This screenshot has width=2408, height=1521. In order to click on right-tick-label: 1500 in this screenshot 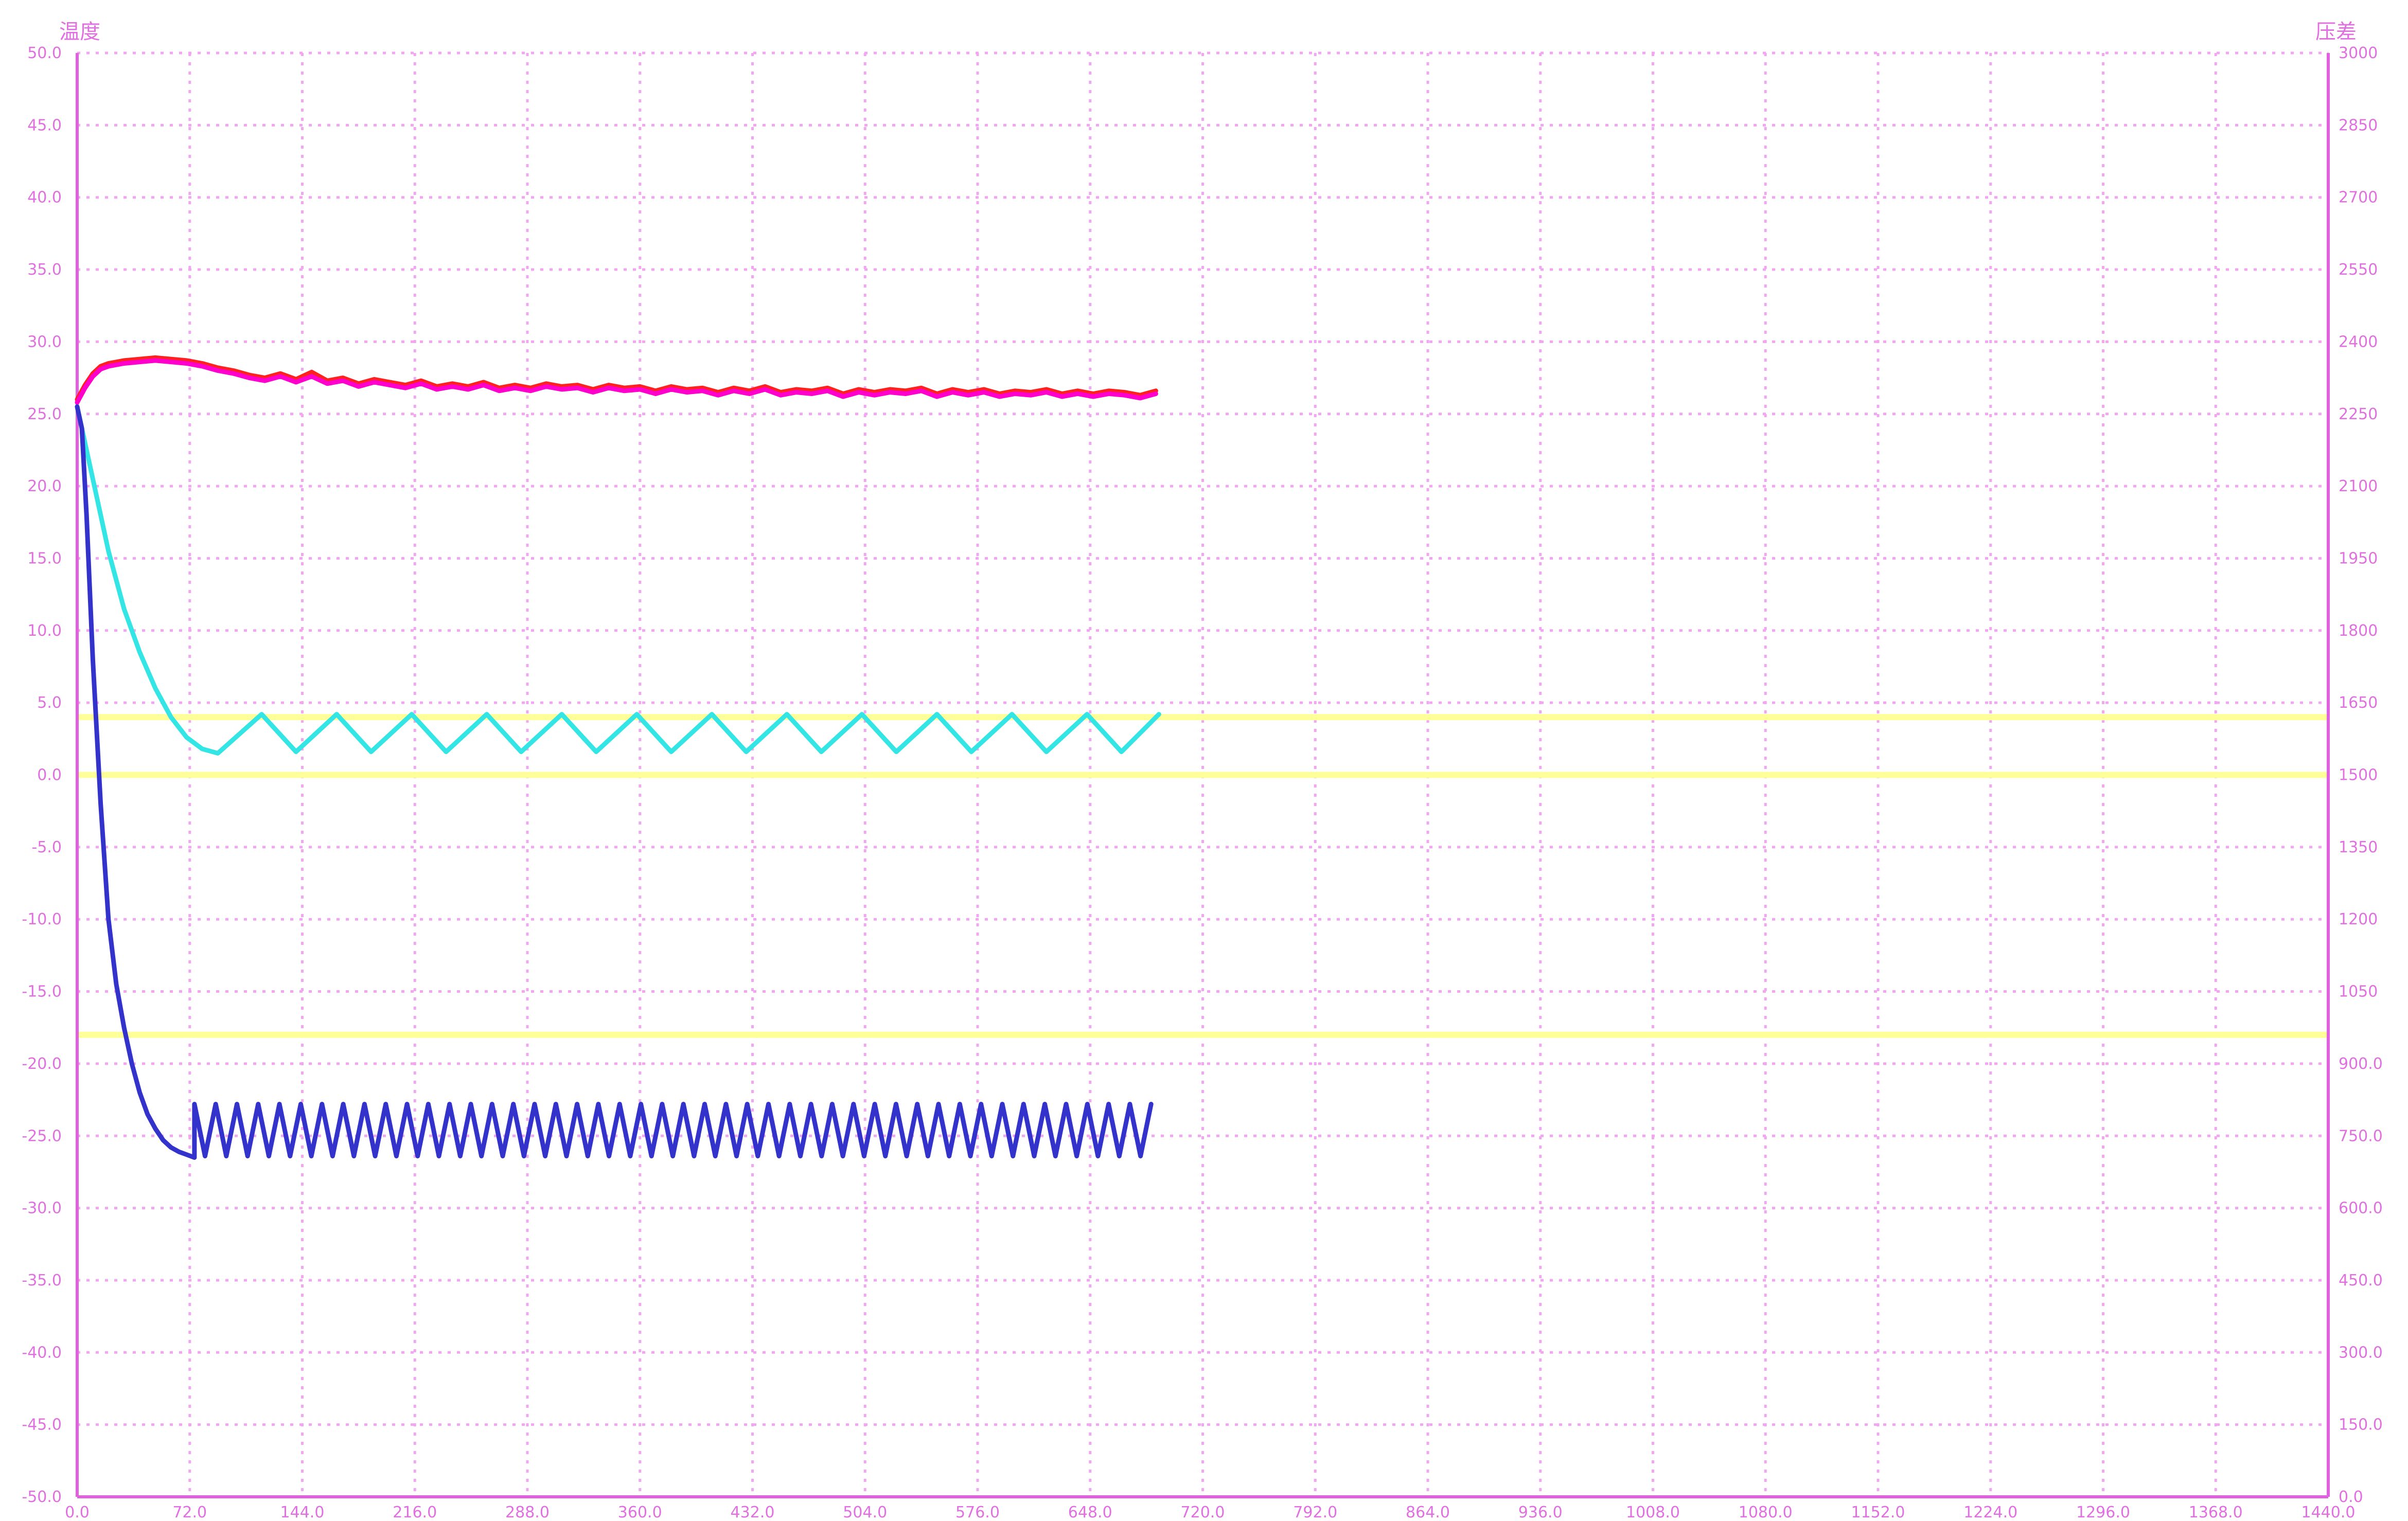, I will do `click(2358, 775)`.